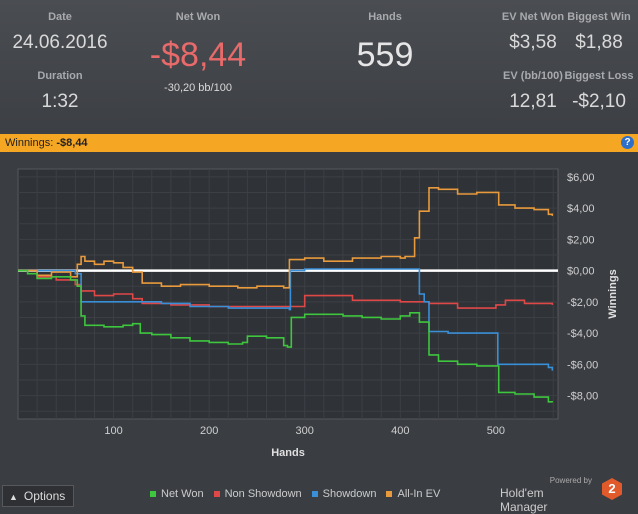 The width and height of the screenshot is (638, 514). I want to click on ev-bb-label: EV (bb/100), so click(533, 76).